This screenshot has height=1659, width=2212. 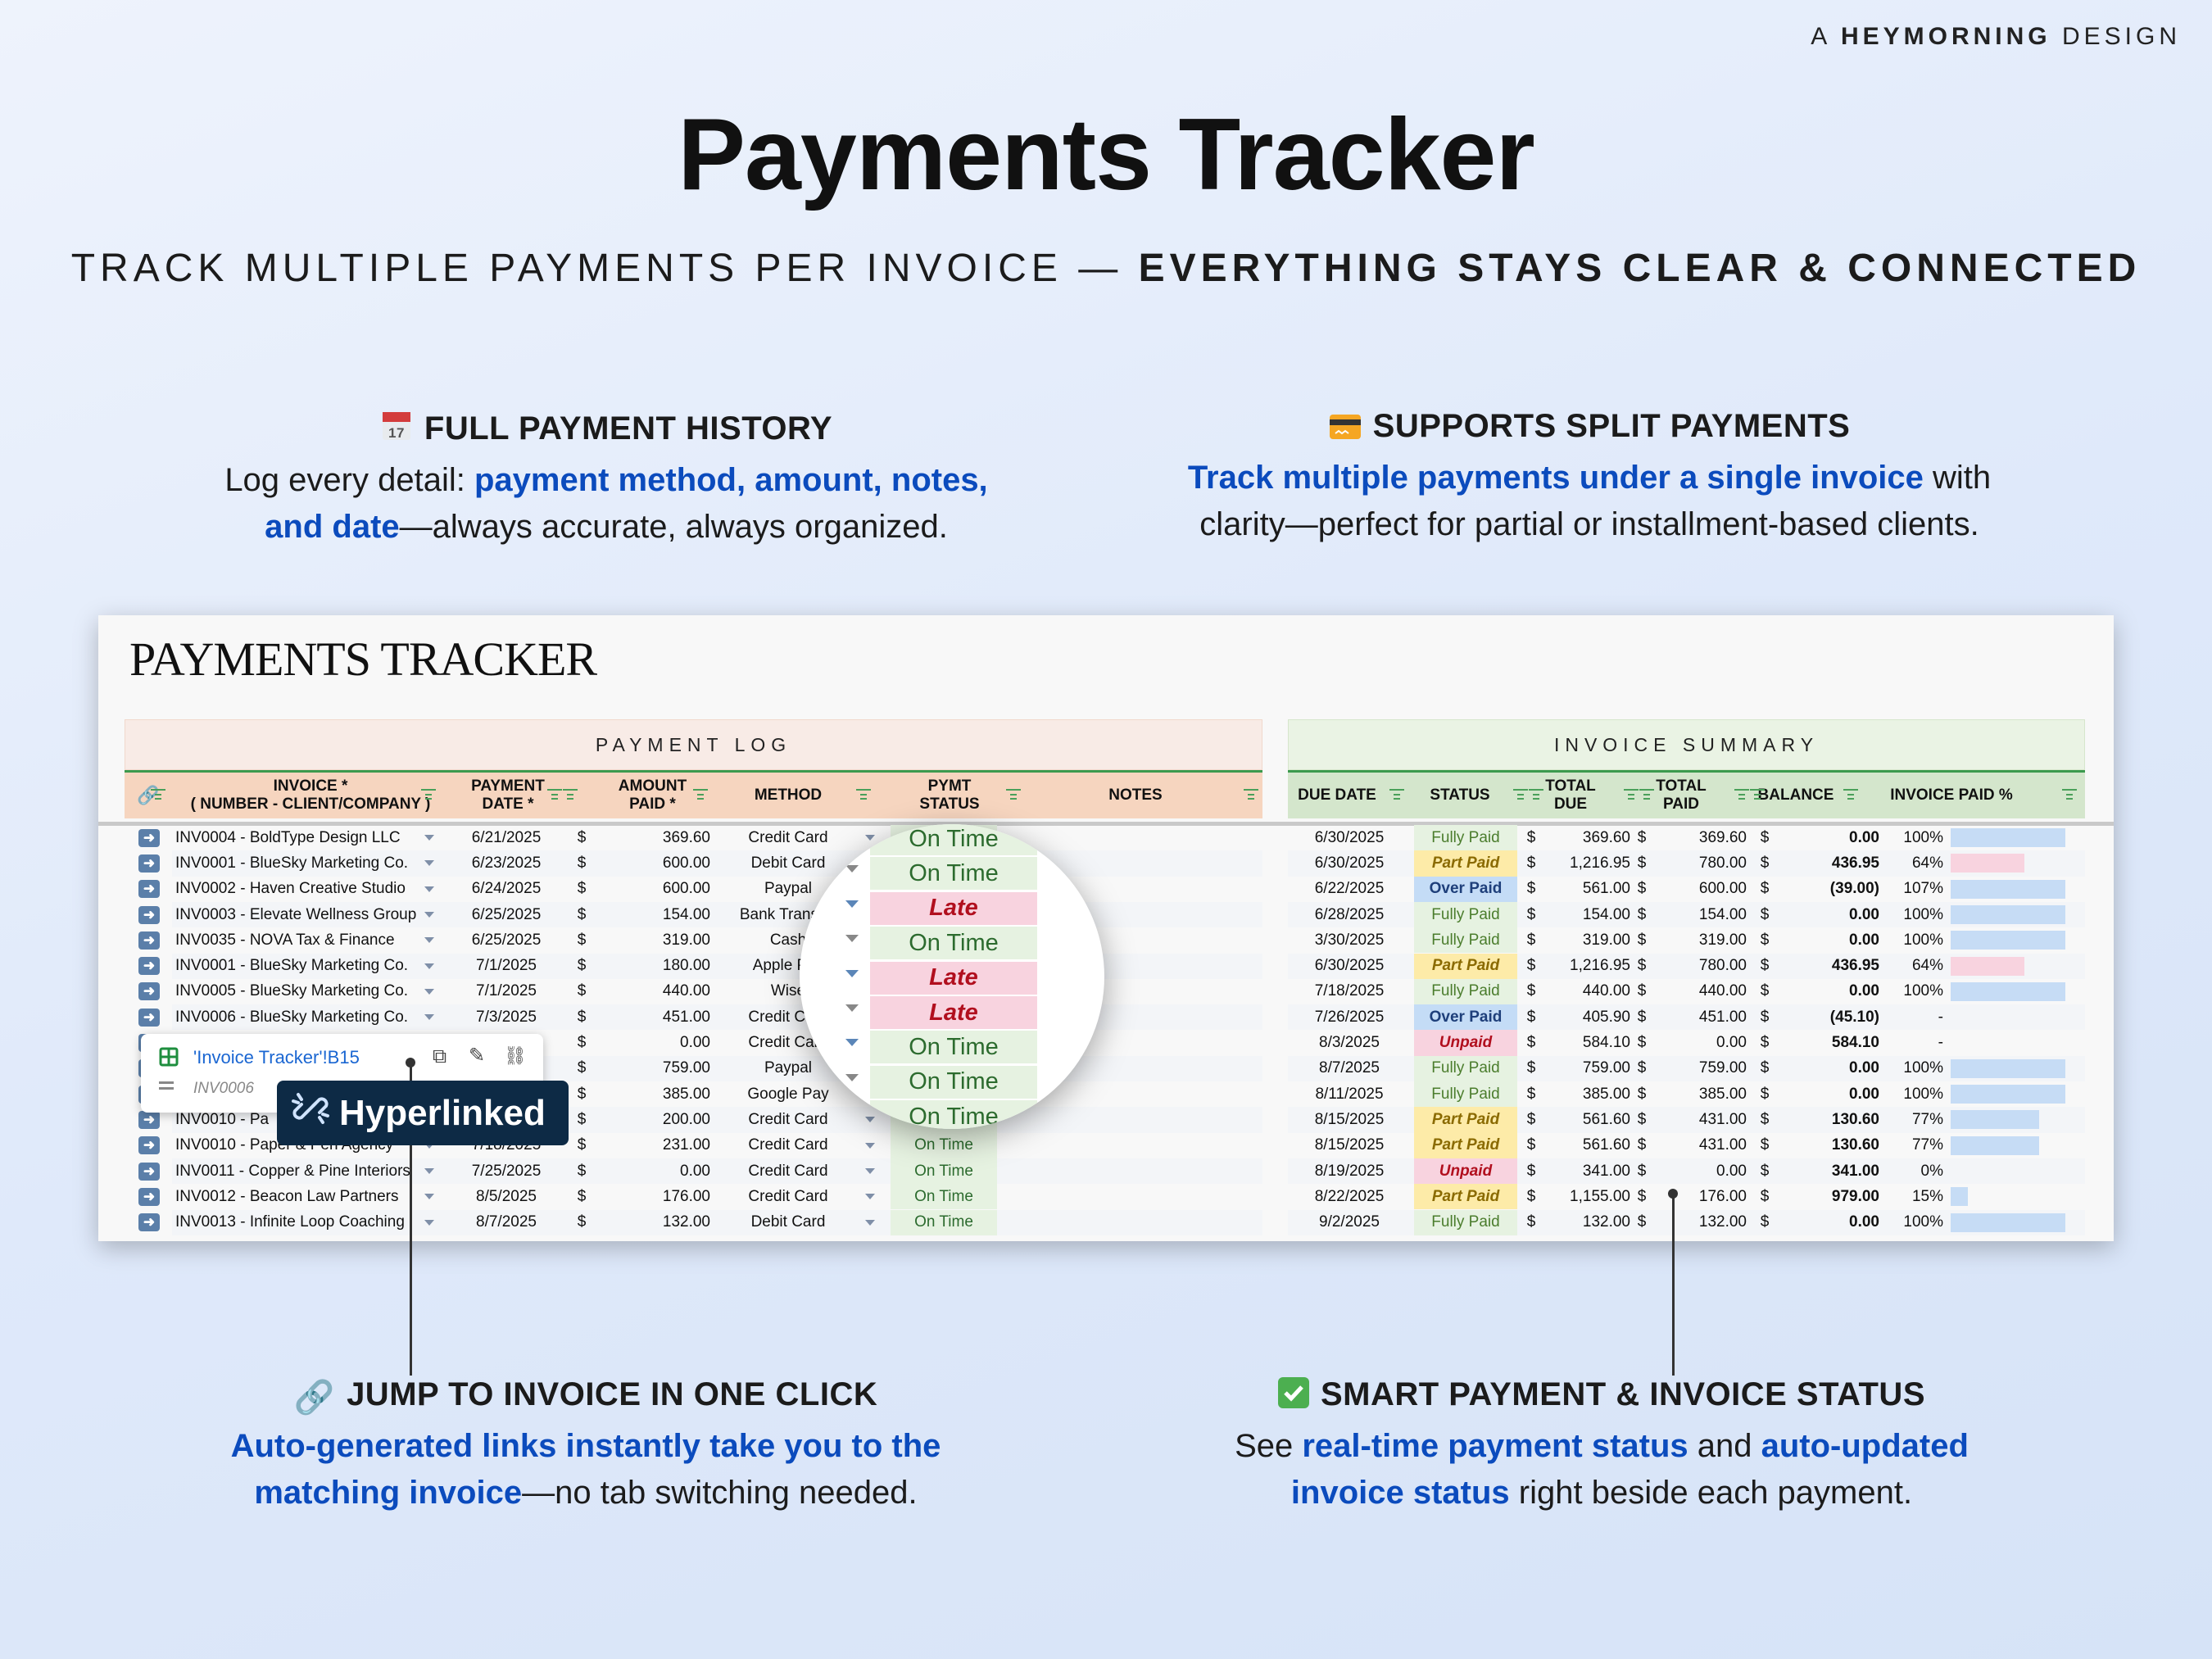 I want to click on invoice-cell: INV0005 - BlueSky Marketing Co., so click(x=292, y=991).